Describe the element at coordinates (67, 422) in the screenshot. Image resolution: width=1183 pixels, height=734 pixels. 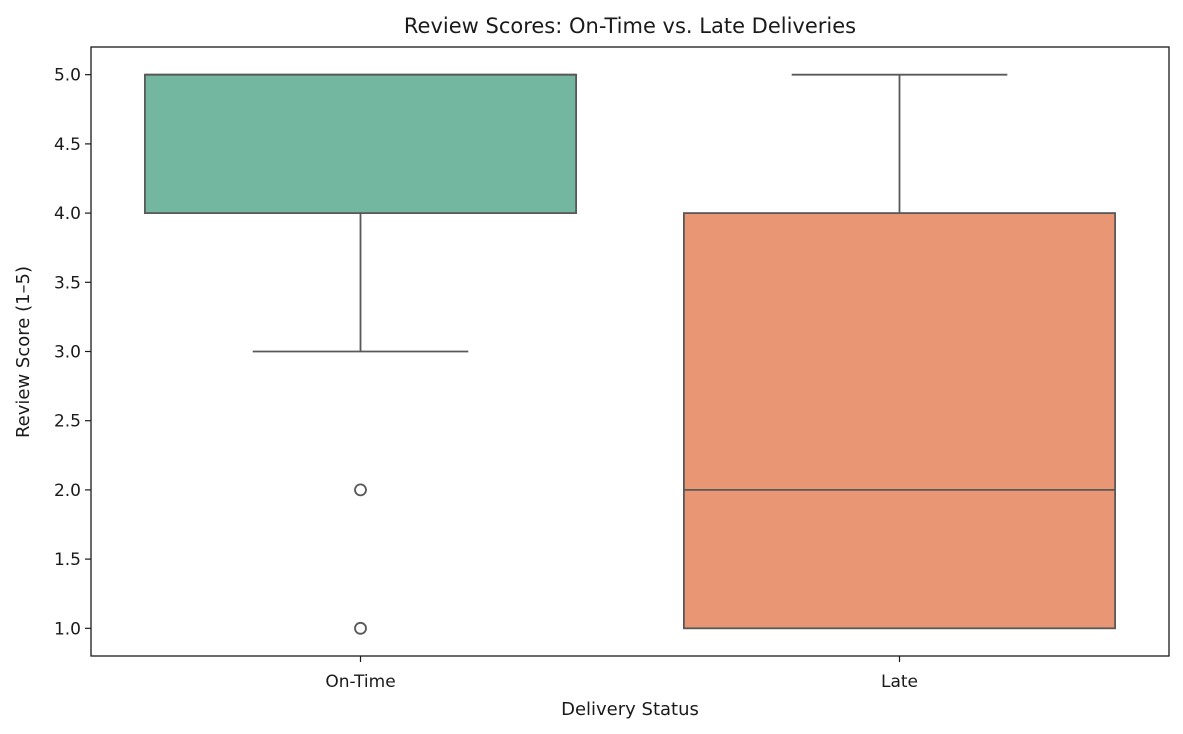
I see `y-tick-label: 2.5` at that location.